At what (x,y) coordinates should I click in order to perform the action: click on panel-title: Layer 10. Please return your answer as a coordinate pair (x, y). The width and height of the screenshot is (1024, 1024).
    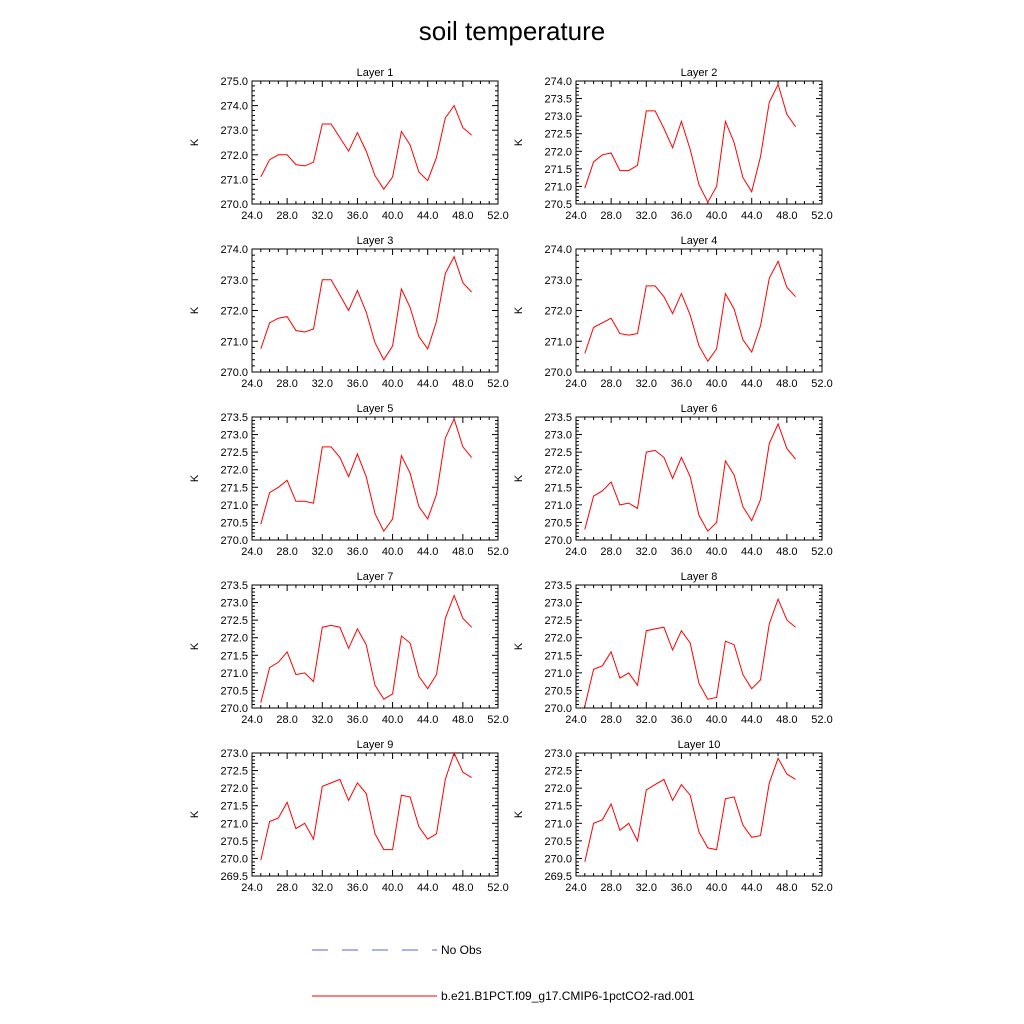
    Looking at the image, I should click on (699, 745).